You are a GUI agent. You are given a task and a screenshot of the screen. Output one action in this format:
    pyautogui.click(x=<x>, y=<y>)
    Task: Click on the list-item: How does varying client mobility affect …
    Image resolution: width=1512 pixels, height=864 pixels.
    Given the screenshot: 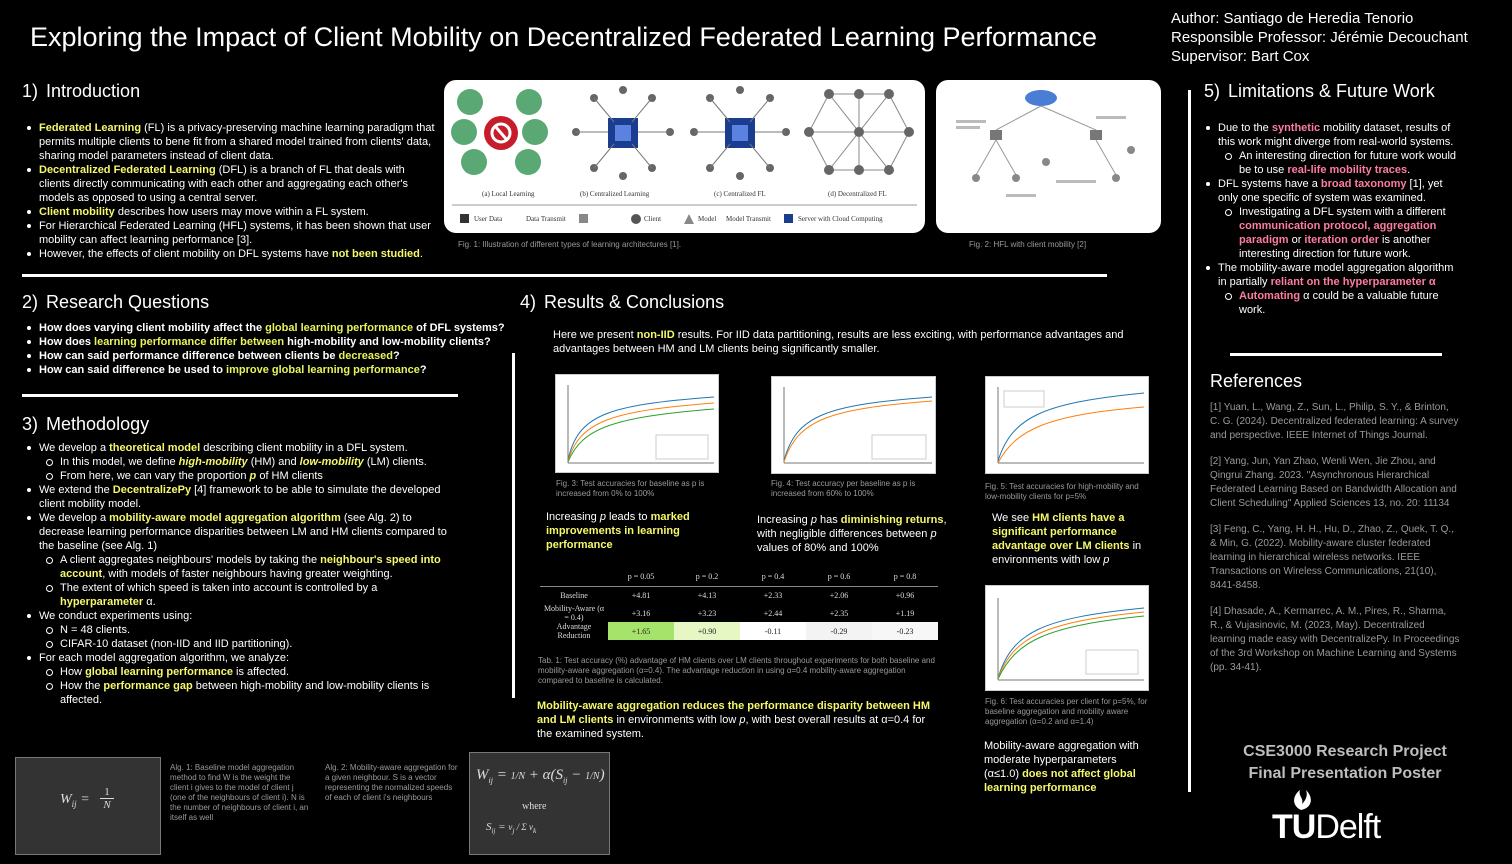 What is the action you would take?
    pyautogui.click(x=269, y=328)
    